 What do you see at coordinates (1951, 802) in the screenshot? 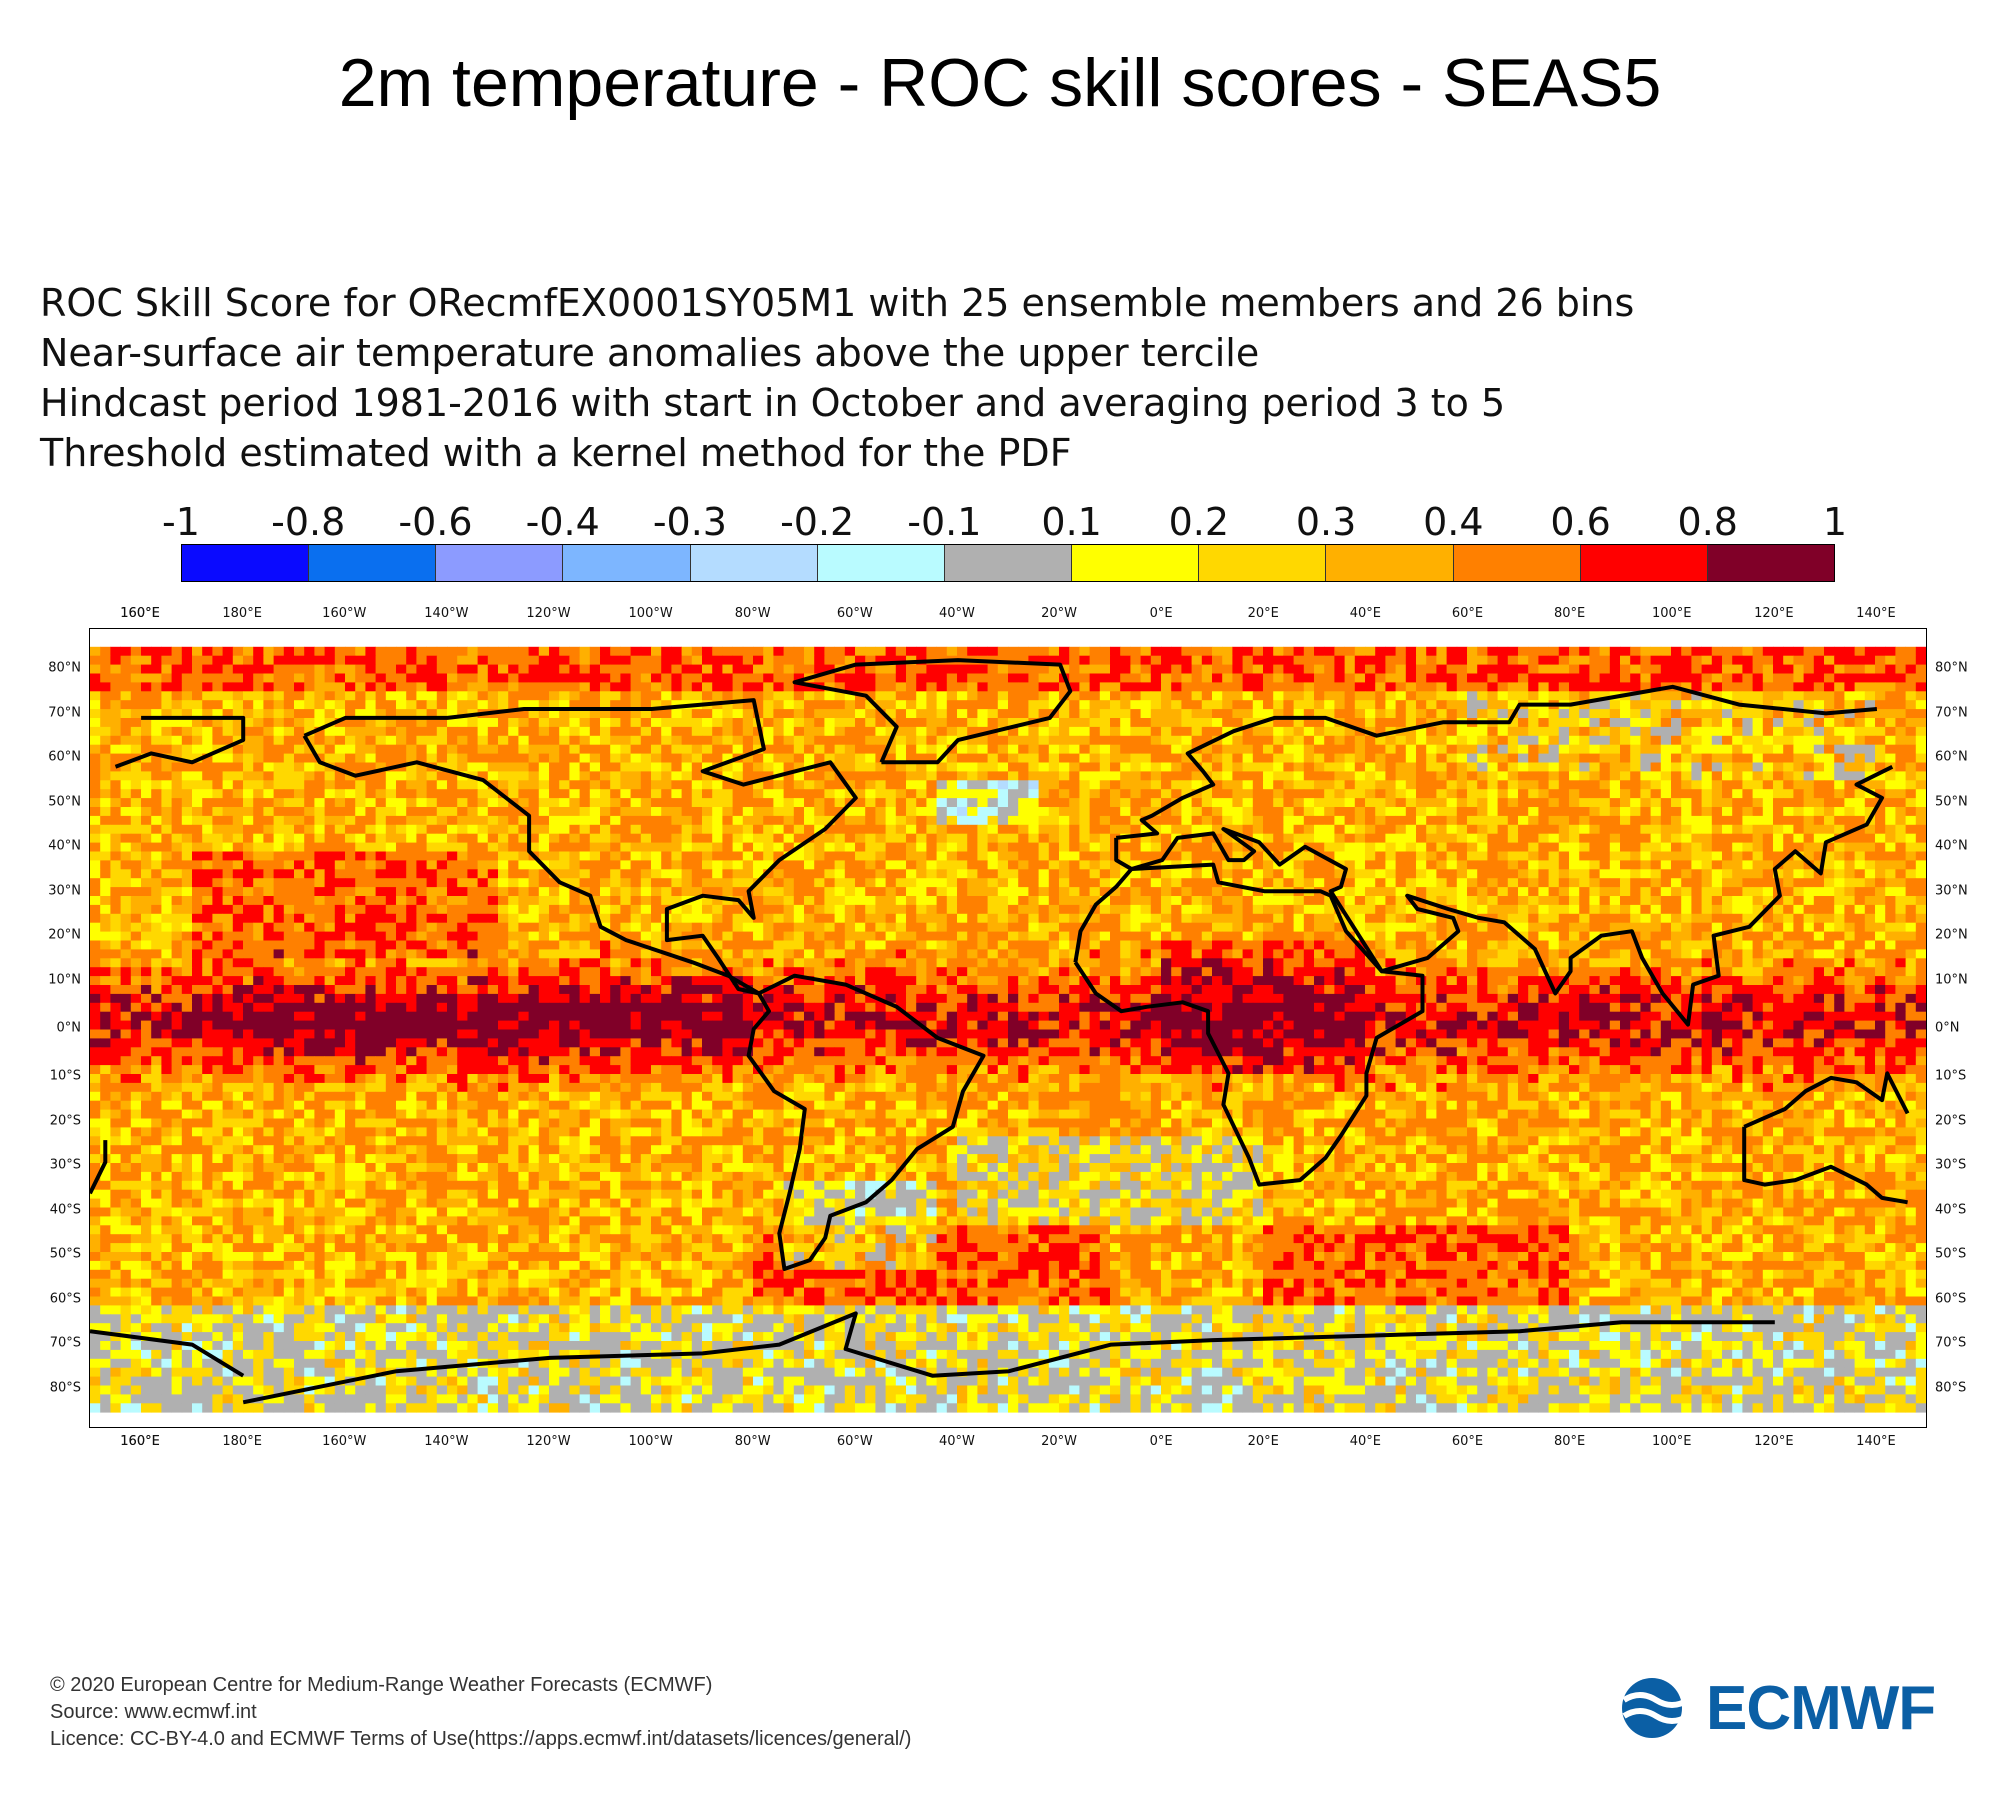
I see `right-axis-label: 50°N` at bounding box center [1951, 802].